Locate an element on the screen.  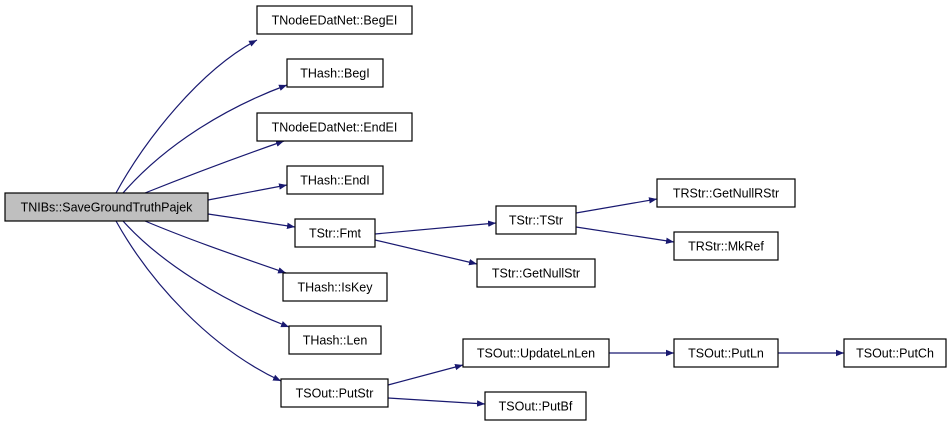
node-label: TSOut::PutBf is located at coordinates (536, 407).